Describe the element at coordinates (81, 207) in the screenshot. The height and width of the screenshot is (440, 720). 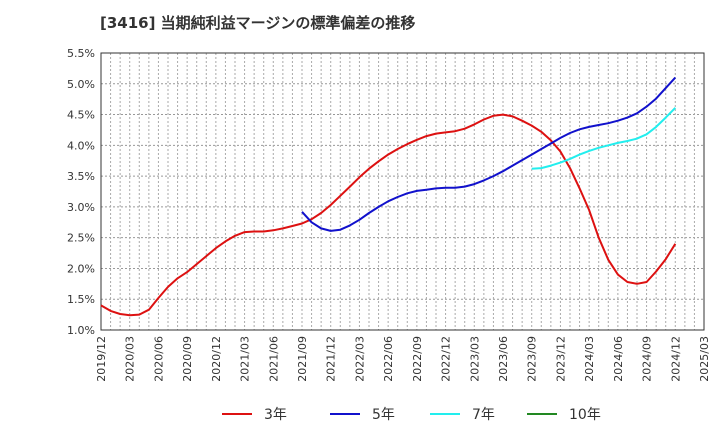
I see `y-tick-label: 3.0%` at that location.